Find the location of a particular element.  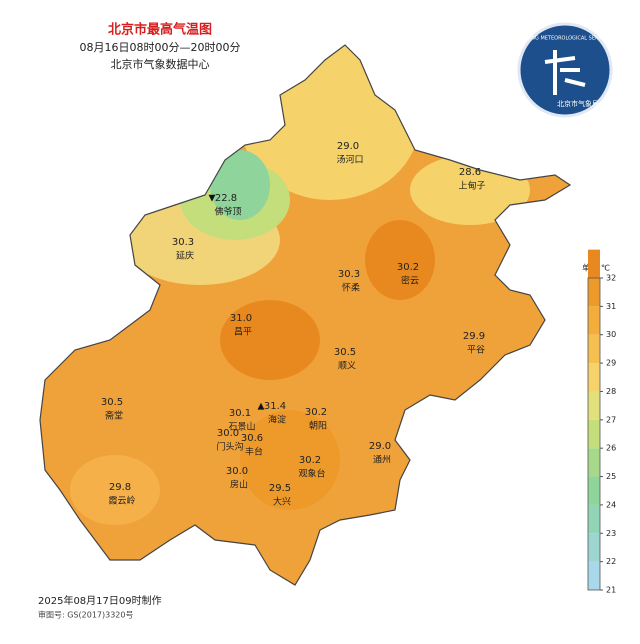

logo-english: BEIJING METEOROLOGICAL SERVICE is located at coordinates (565, 39).